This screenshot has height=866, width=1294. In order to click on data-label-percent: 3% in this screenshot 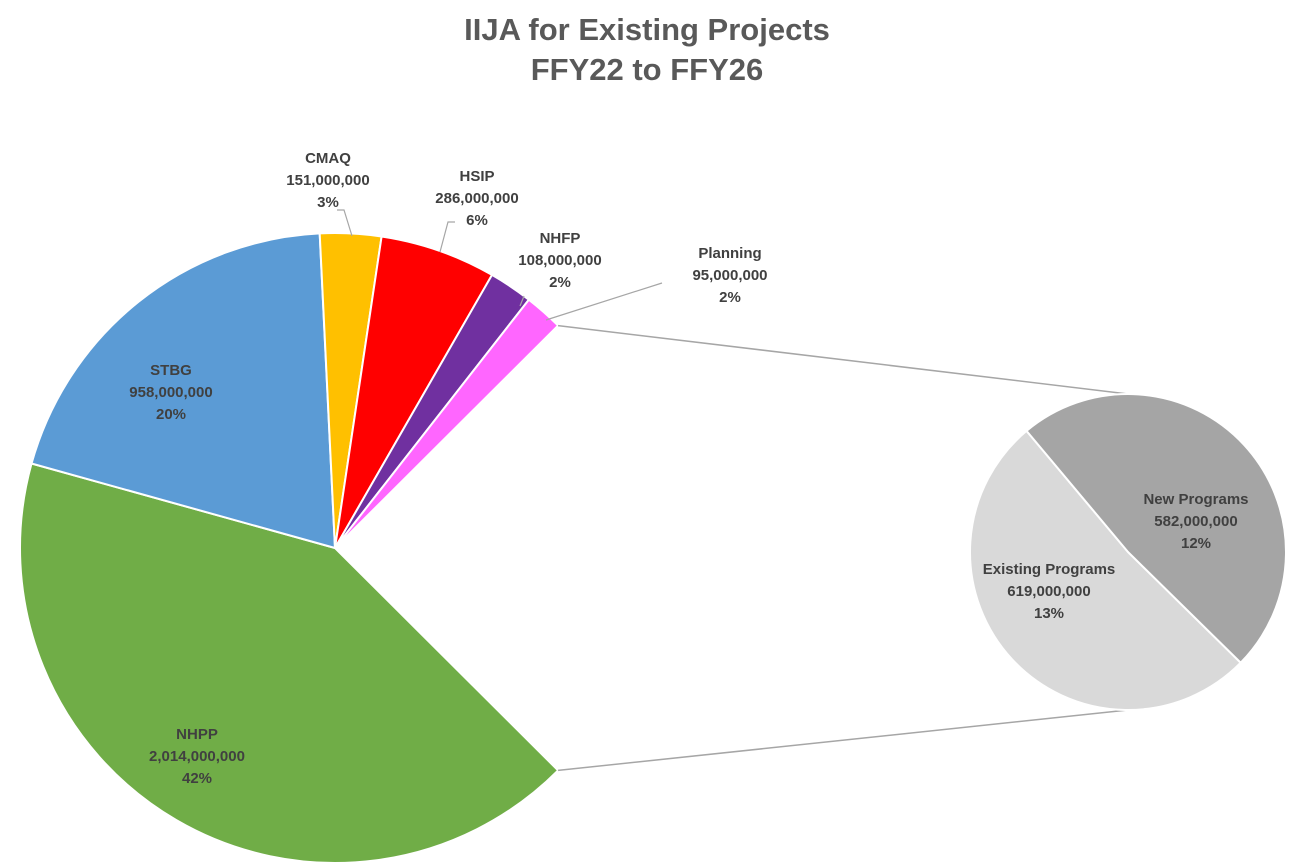, I will do `click(328, 202)`.